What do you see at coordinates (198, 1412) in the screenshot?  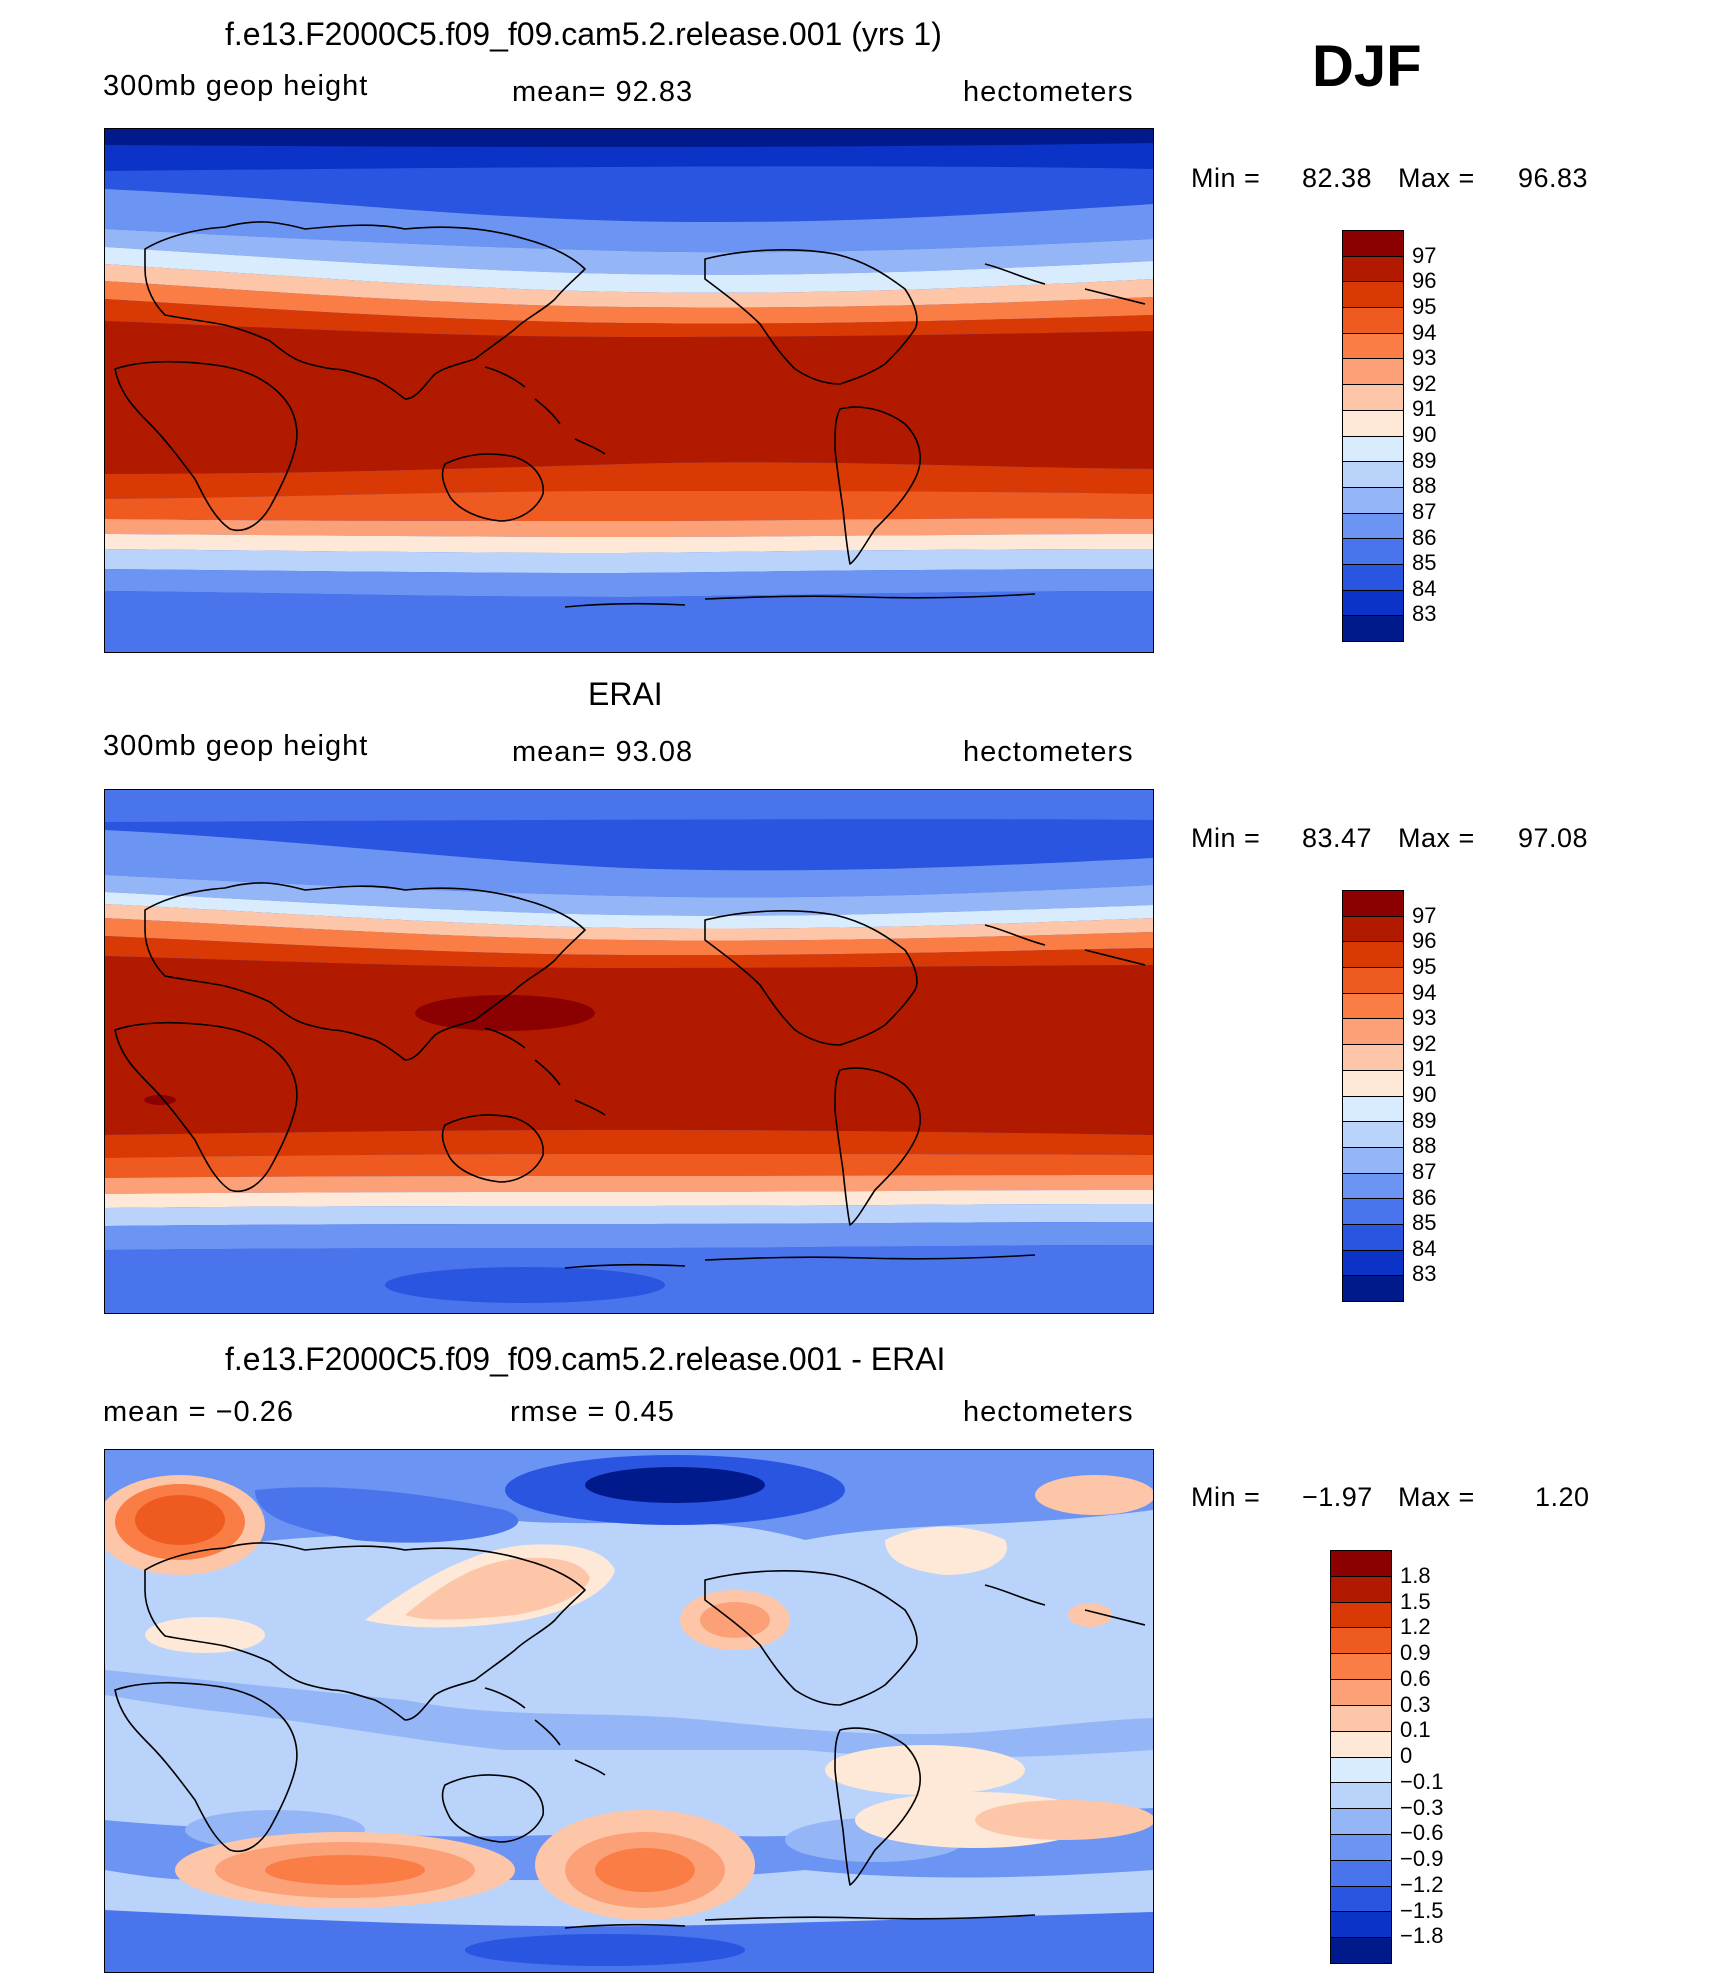 I see `panel-diff-mean-label: mean = −0.26` at bounding box center [198, 1412].